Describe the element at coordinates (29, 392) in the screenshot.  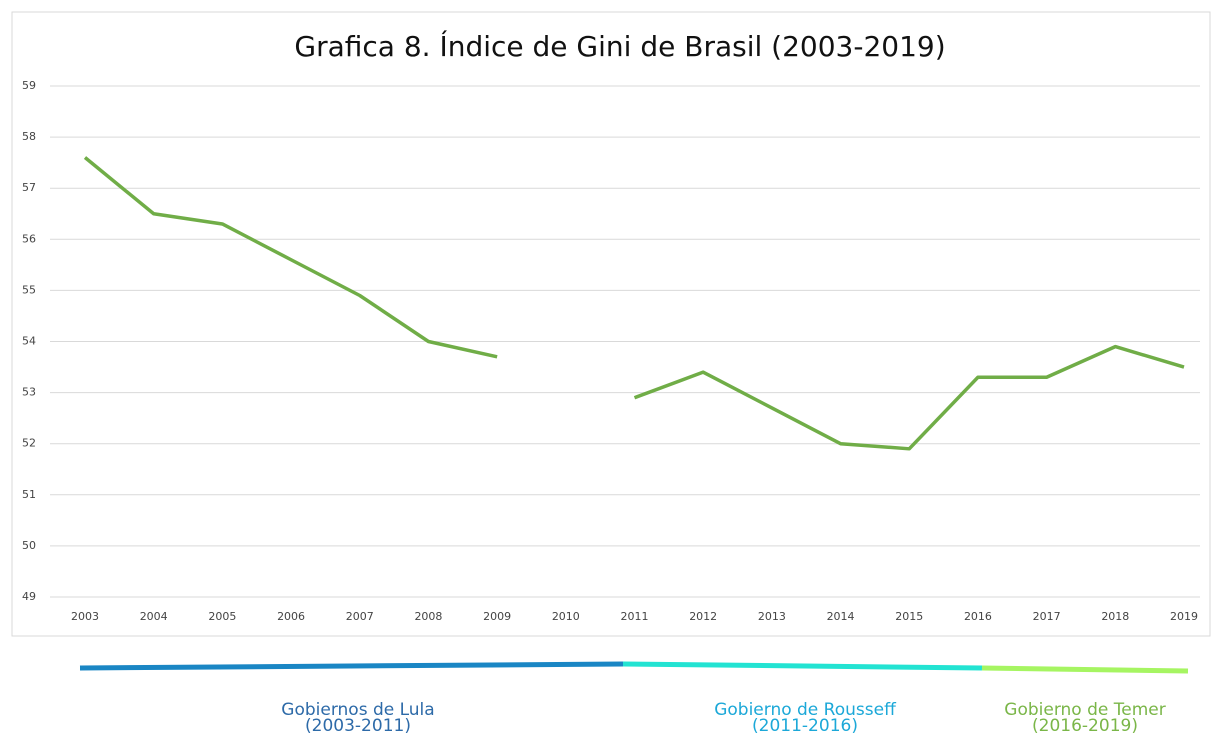
I see `y-tick-label: 53` at that location.